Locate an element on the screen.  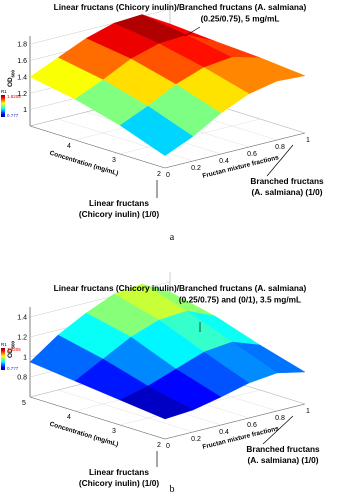
z-tick-label: 1.8 is located at coordinates (22, 45).